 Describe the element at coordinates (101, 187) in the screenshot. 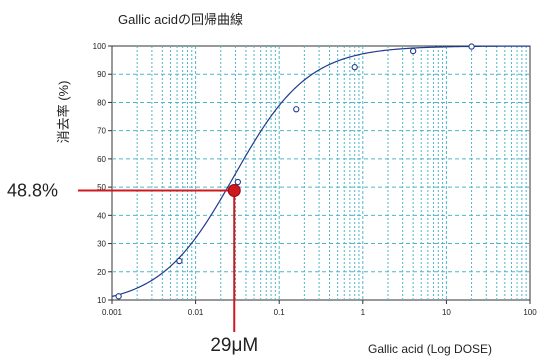

I see `y-tick-label: 50` at that location.